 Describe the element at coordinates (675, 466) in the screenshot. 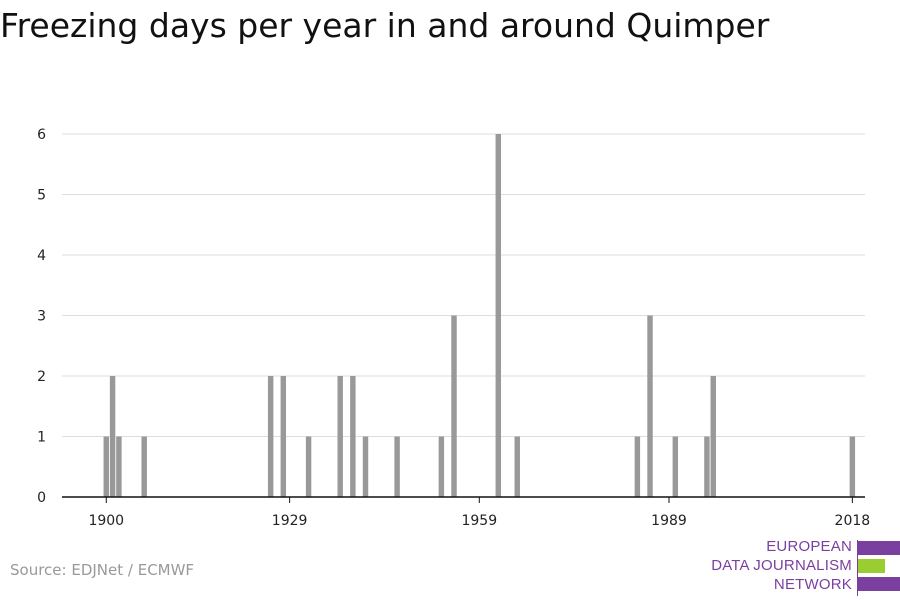

I see `bar-1990` at that location.